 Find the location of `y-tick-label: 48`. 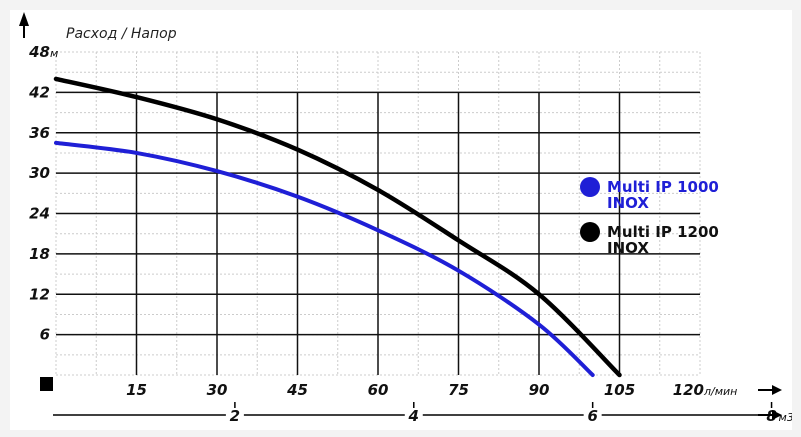

y-tick-label: 48 is located at coordinates (39, 52).